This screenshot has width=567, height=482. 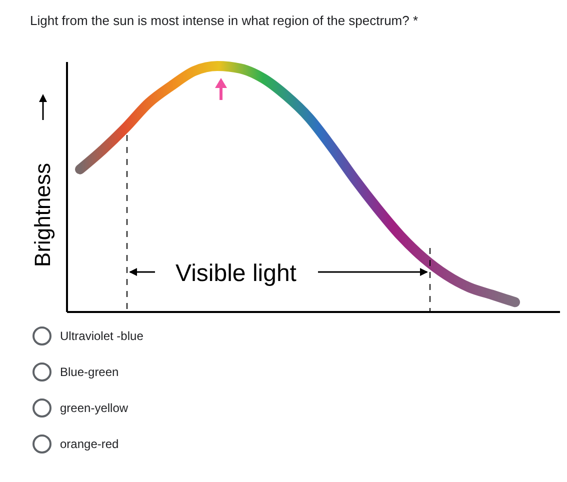 I want to click on y-axis-title: Brightness, so click(x=42, y=215).